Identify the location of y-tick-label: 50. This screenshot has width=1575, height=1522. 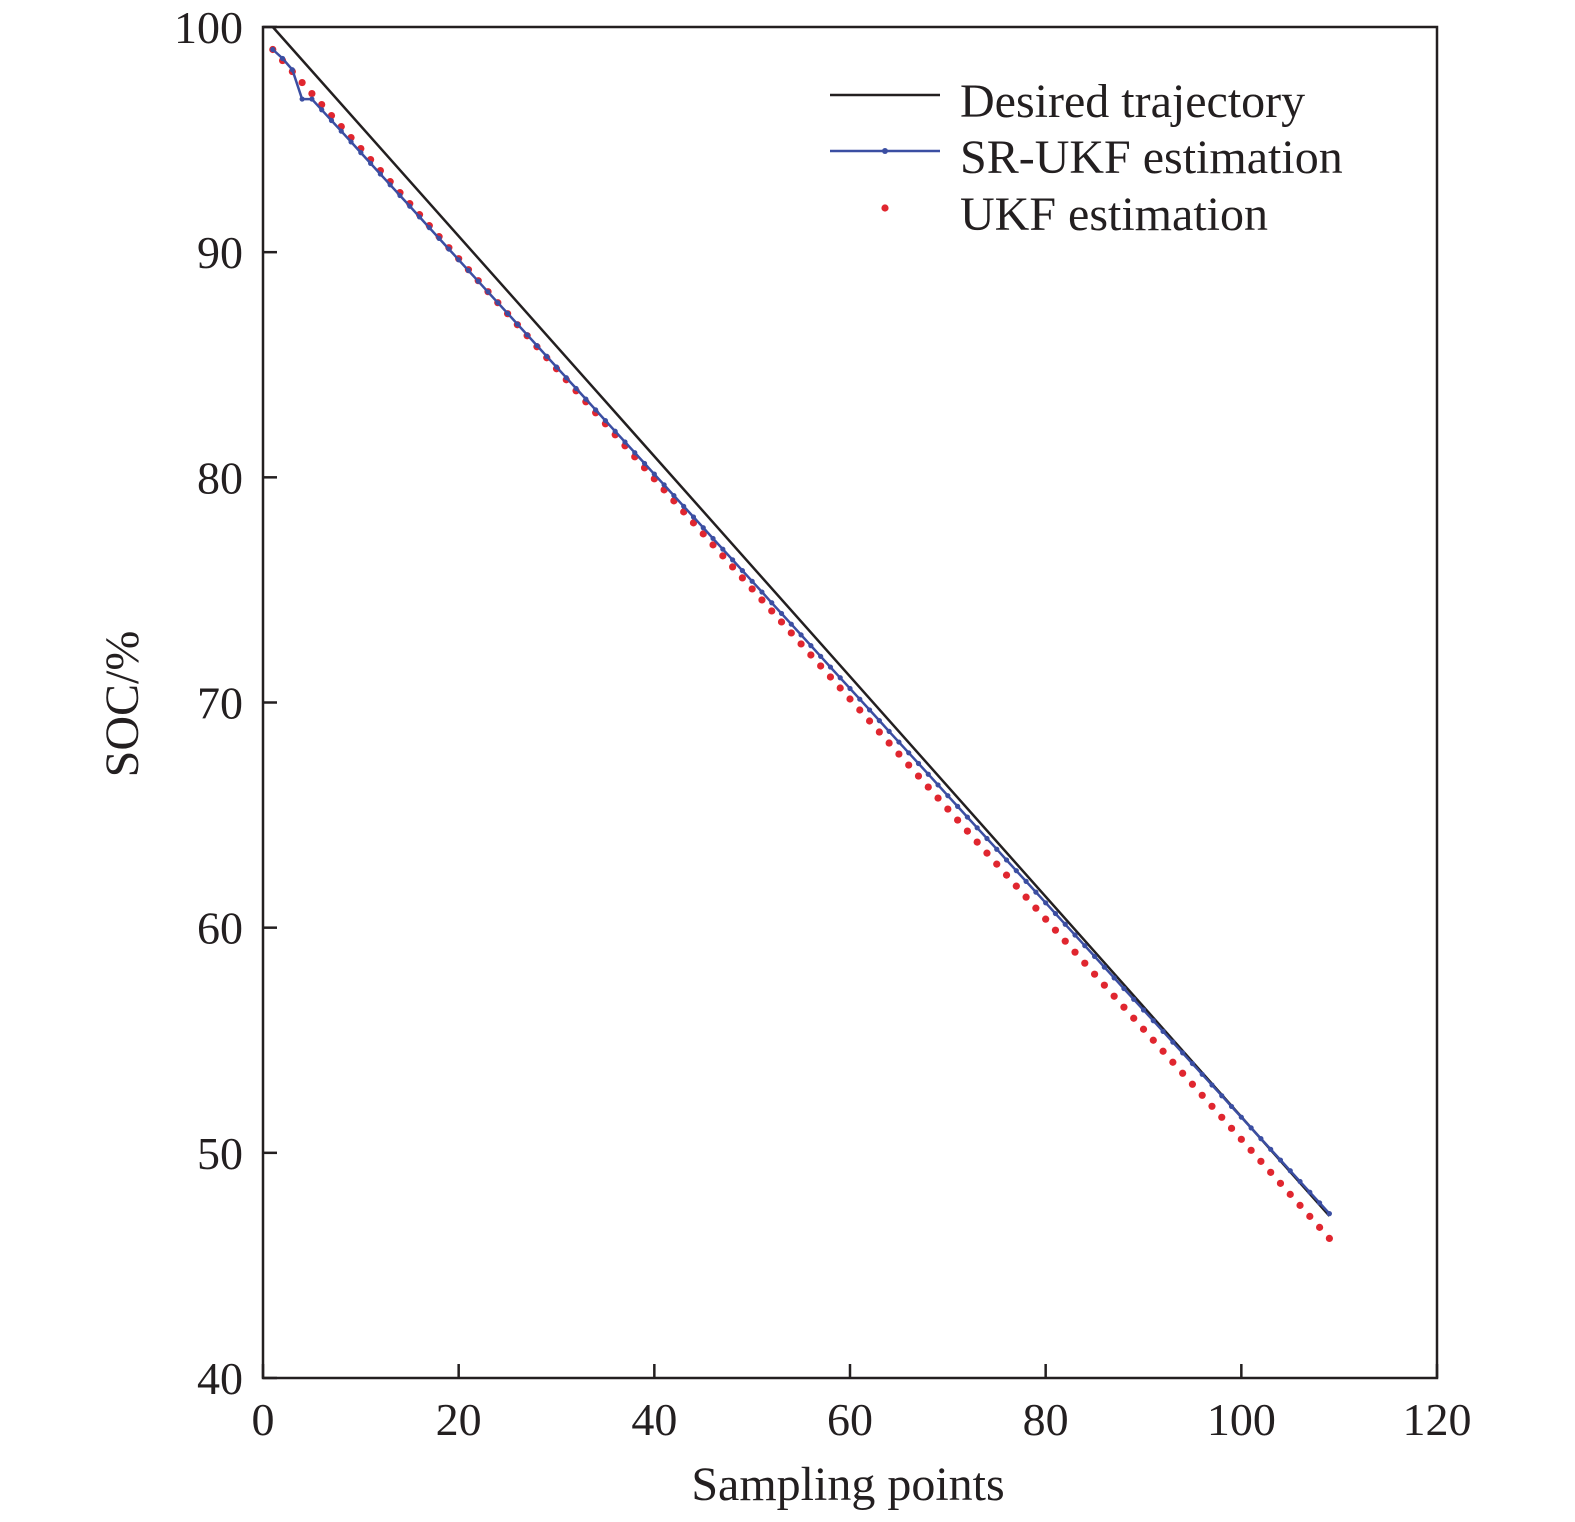
(220, 1153).